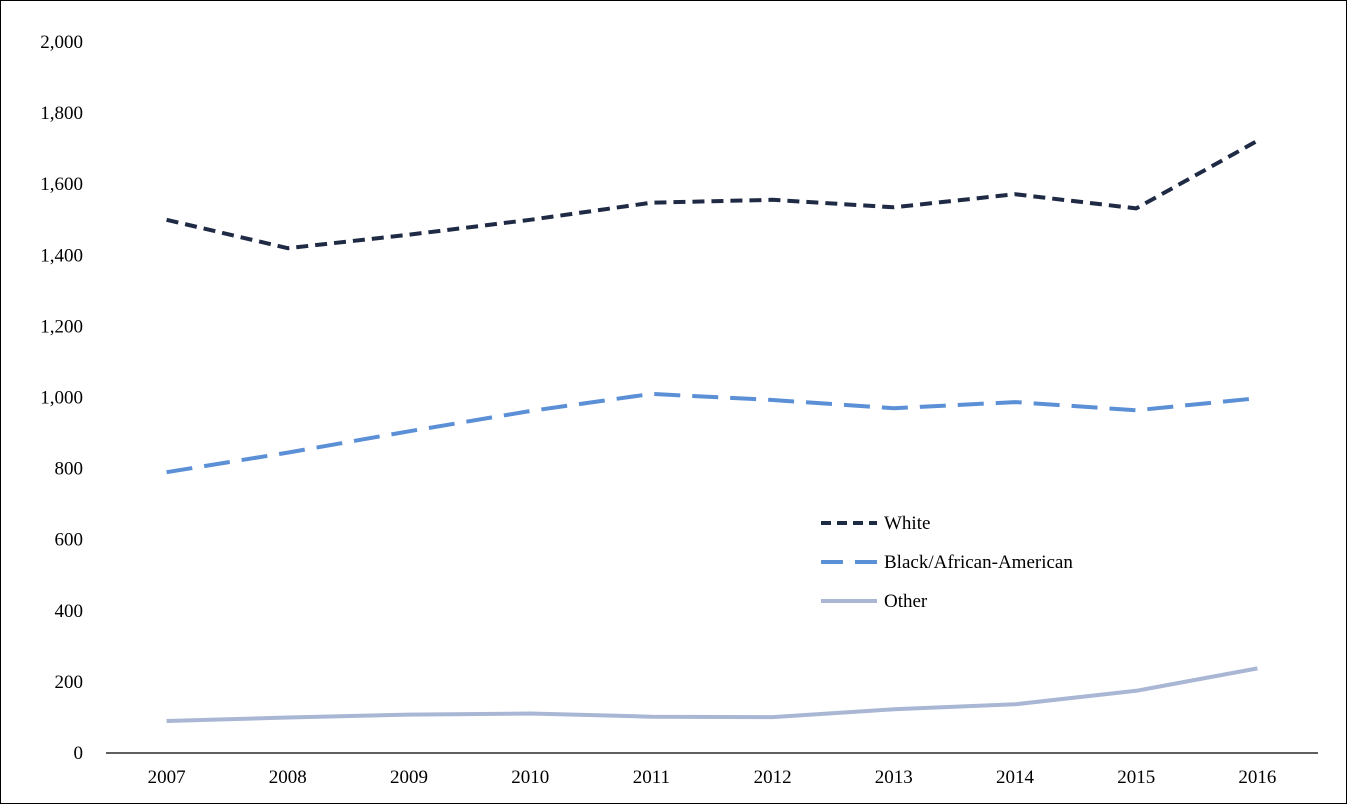 The width and height of the screenshot is (1347, 804). What do you see at coordinates (69, 611) in the screenshot?
I see `y-tick-label: 400` at bounding box center [69, 611].